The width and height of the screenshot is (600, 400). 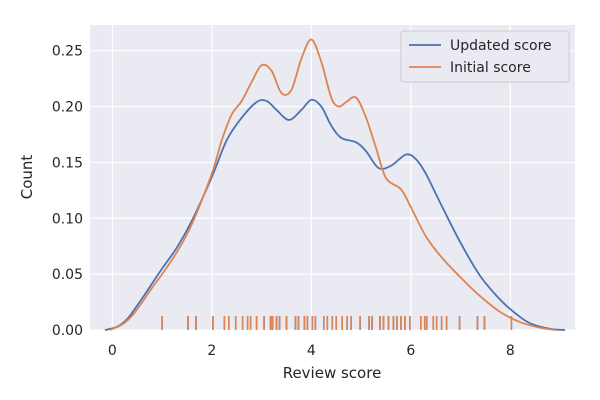 I want to click on y-tick-label: 0.20, so click(x=67, y=108).